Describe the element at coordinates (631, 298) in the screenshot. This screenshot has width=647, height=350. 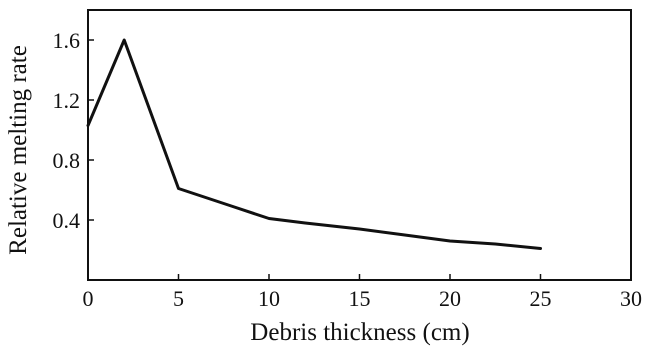
I see `x-tick-label: 30` at that location.